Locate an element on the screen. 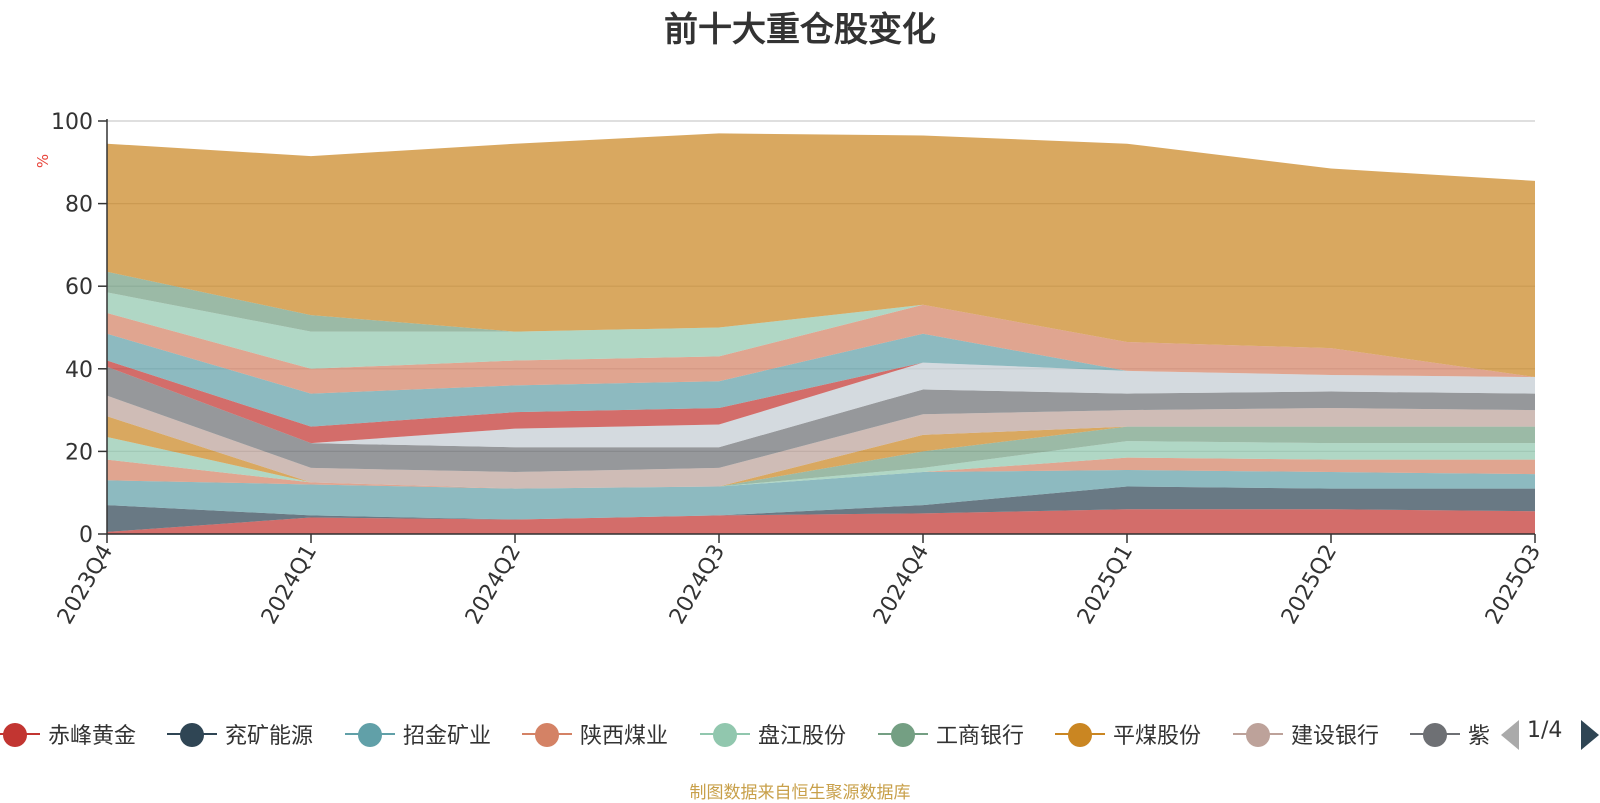 The height and width of the screenshot is (803, 1600). legend-label: 工商银行 is located at coordinates (980, 736).